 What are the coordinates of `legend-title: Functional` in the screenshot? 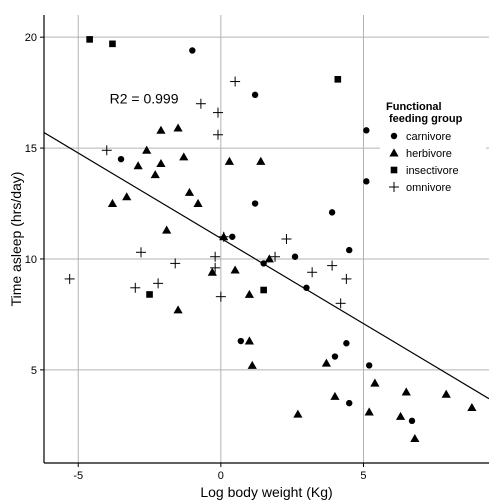 It's located at (414, 107).